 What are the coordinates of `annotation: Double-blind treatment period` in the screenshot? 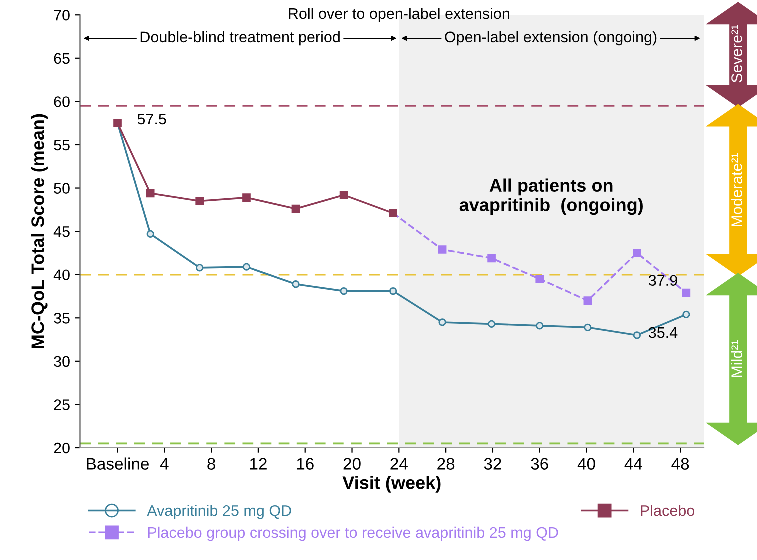 It's located at (240, 38).